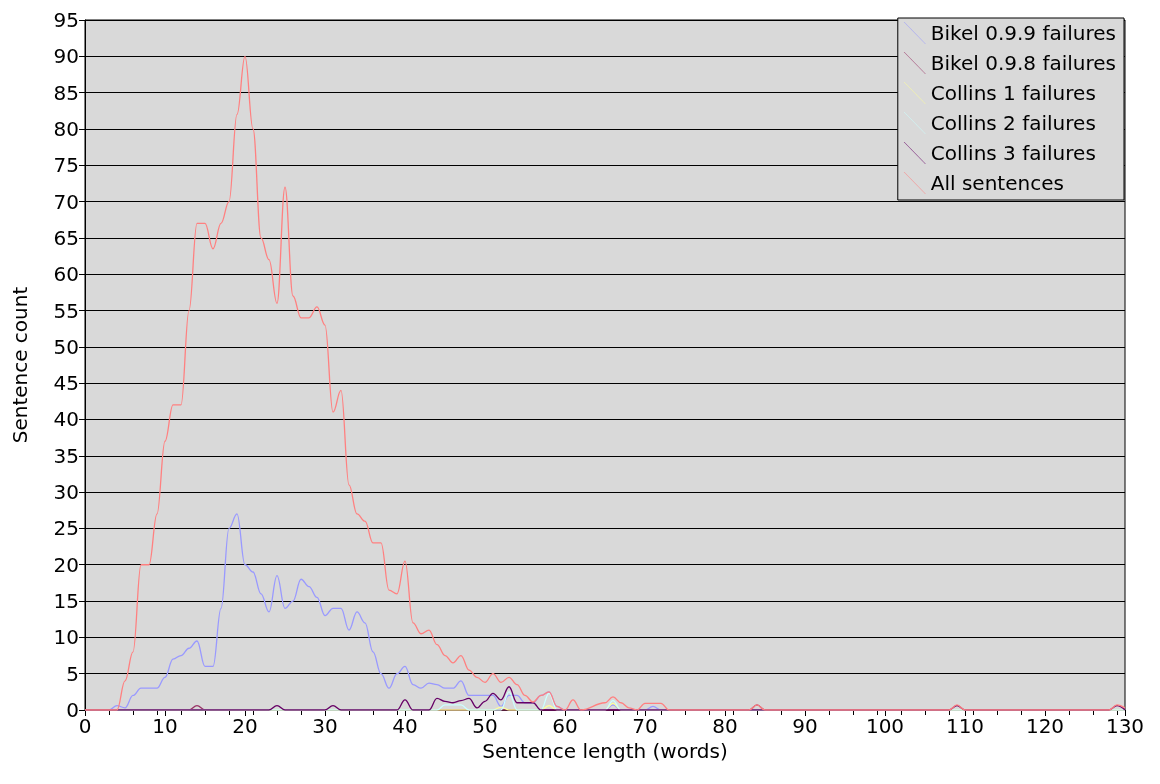 The width and height of the screenshot is (1160, 784). I want to click on x-tick-label: 20, so click(245, 726).